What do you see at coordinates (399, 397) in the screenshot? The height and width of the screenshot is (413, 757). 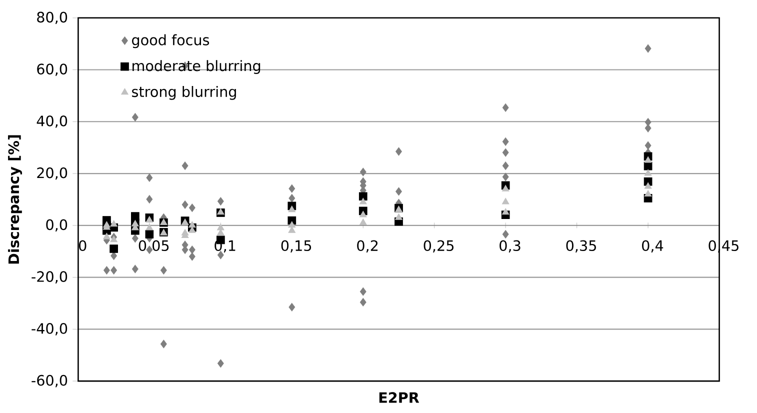 I see `x-axis-title: E2PR` at bounding box center [399, 397].